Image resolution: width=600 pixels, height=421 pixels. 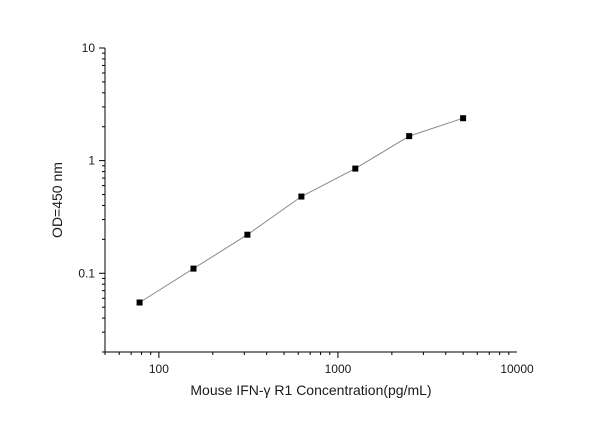 I want to click on x-axis-title: Mouse IFN-γ R1 Concentration(pg/mL), so click(x=310, y=390).